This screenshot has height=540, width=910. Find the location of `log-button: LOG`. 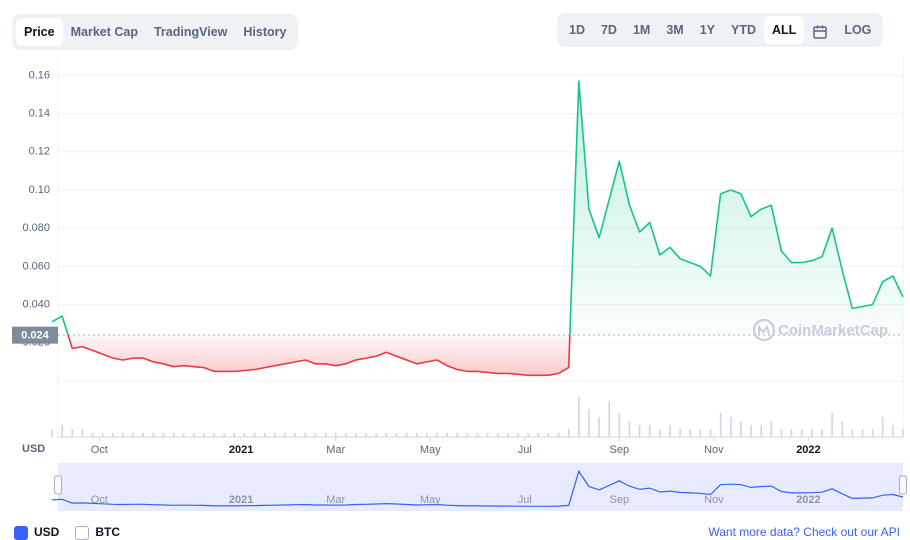

log-button: LOG is located at coordinates (858, 30).